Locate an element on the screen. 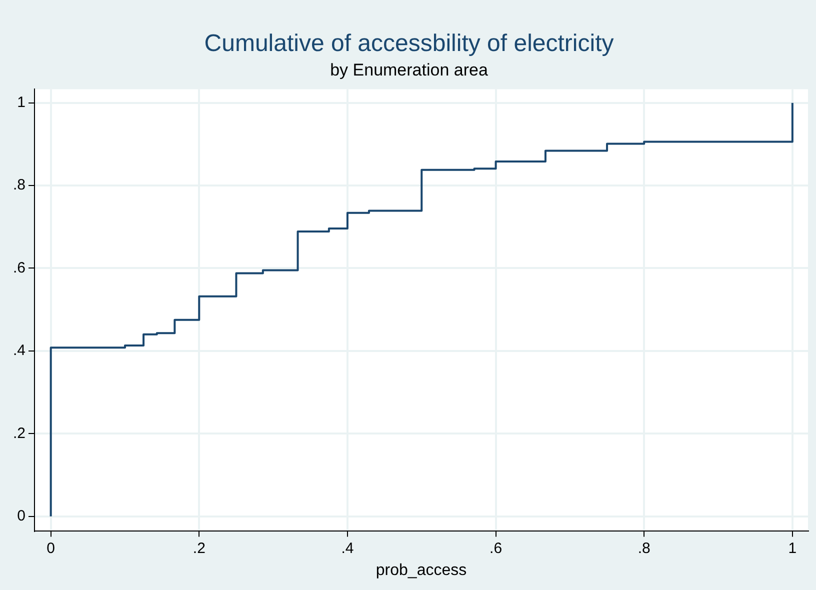 The height and width of the screenshot is (590, 816). y-tick-label: .6 is located at coordinates (19, 267).